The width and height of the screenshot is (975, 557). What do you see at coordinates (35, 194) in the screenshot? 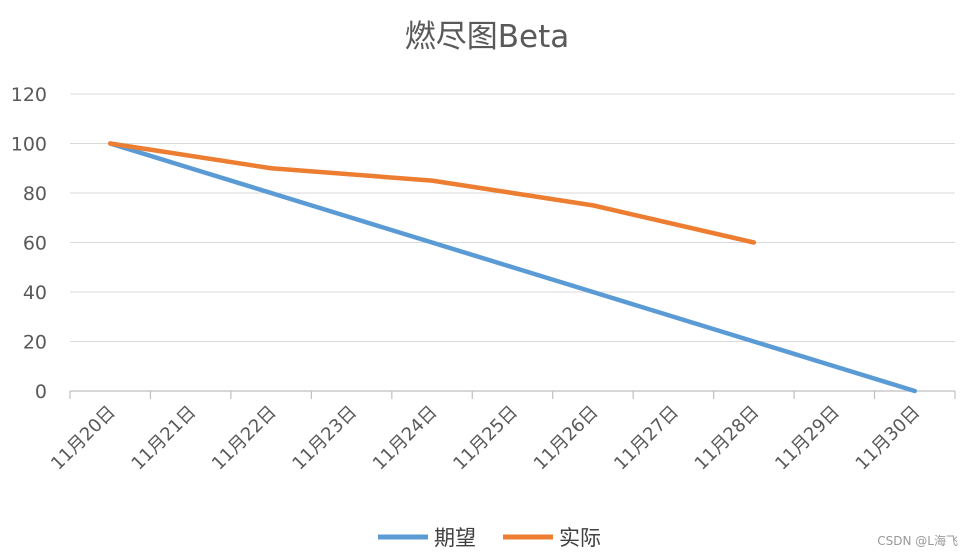
I see `y-tick-label: 80` at bounding box center [35, 194].